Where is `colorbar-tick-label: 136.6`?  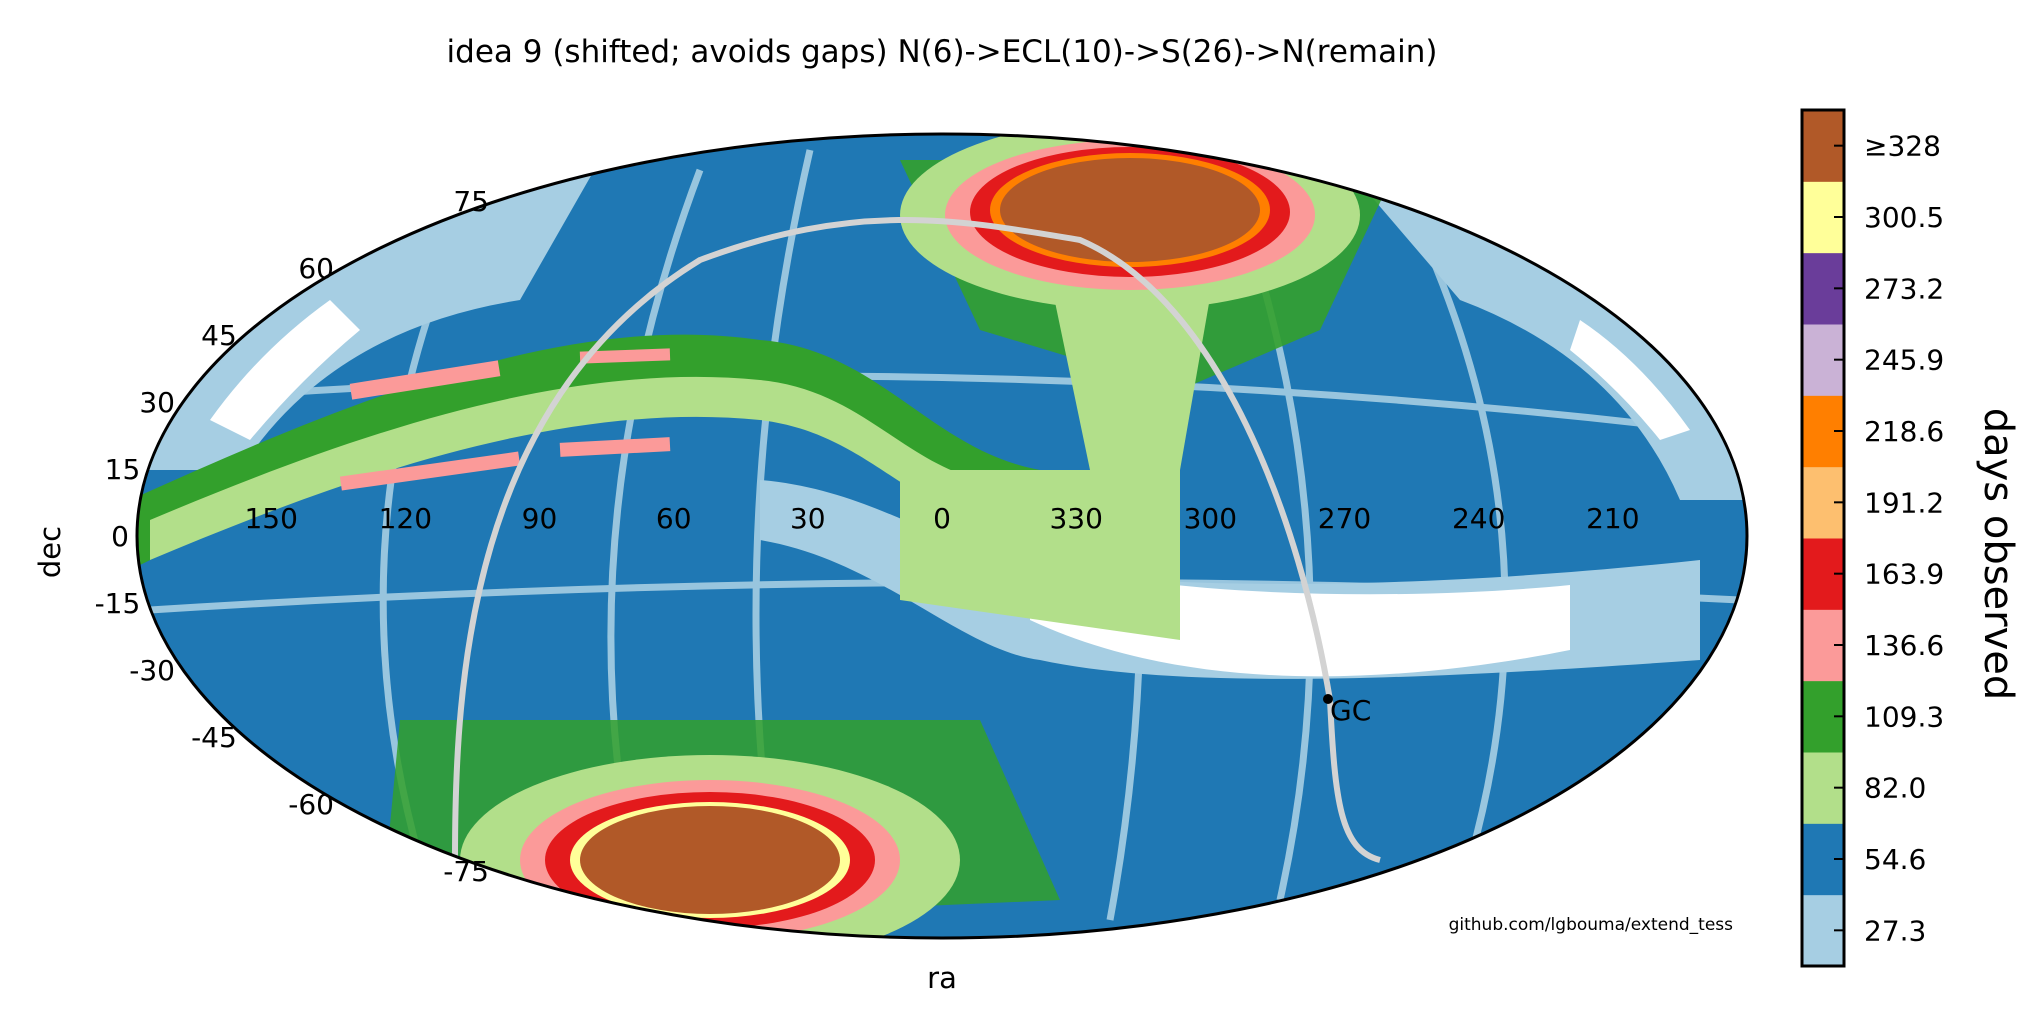 colorbar-tick-label: 136.6 is located at coordinates (1904, 645).